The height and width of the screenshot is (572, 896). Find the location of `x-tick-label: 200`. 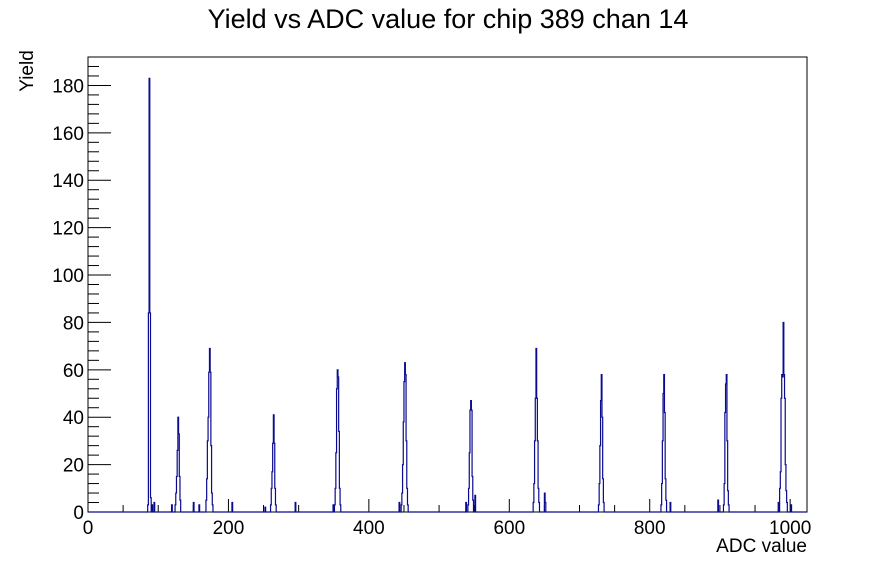

x-tick-label: 200 is located at coordinates (229, 528).